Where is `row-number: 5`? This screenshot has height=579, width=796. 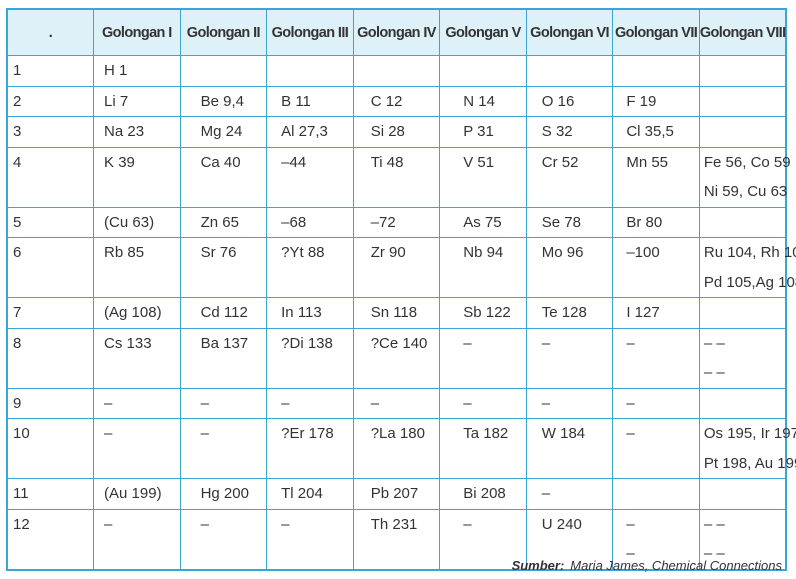
row-number: 5 is located at coordinates (50, 222).